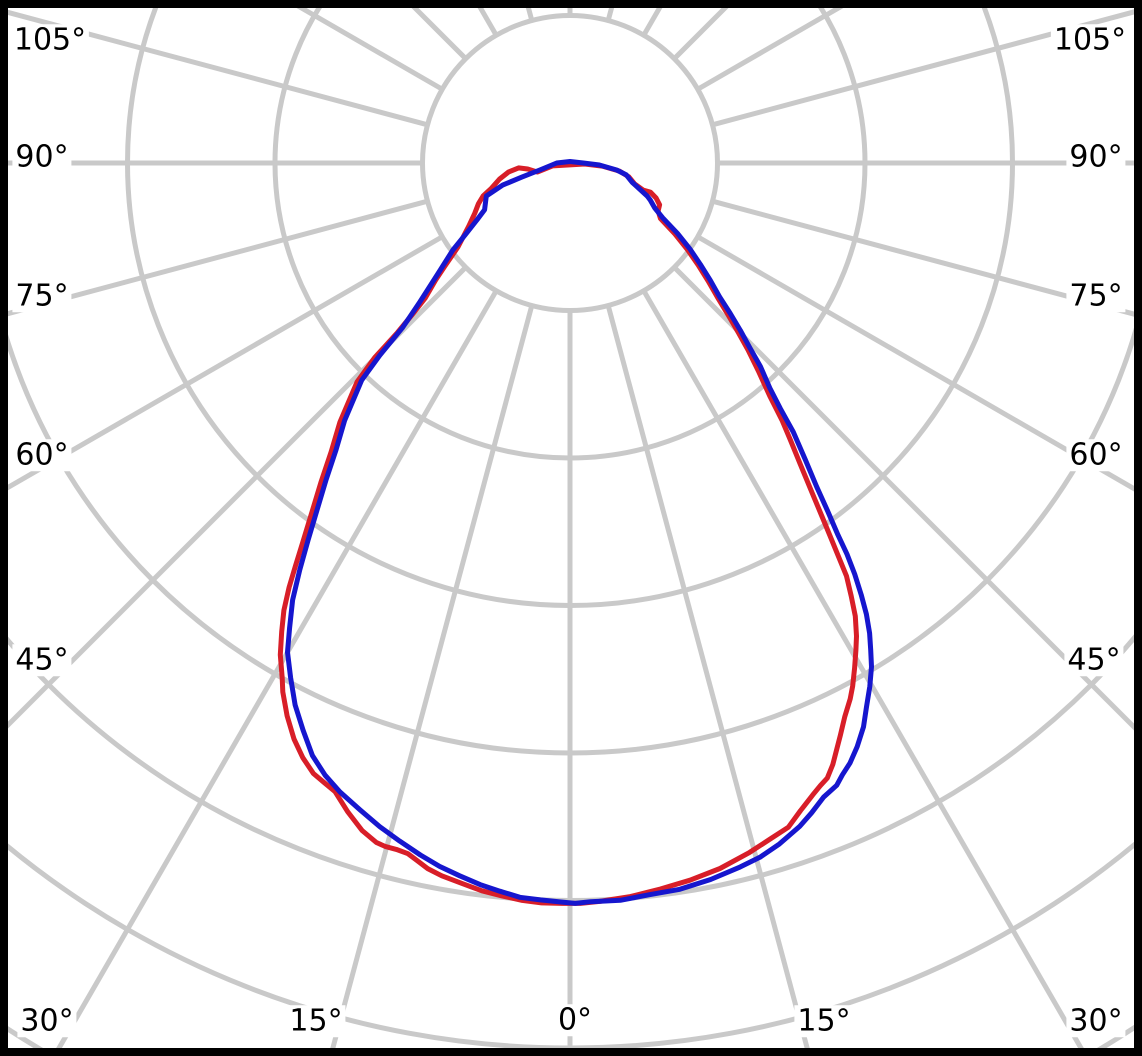 Image resolution: width=1142 pixels, height=1056 pixels. What do you see at coordinates (1096, 455) in the screenshot?
I see `angle-label-right-60: 60°` at bounding box center [1096, 455].